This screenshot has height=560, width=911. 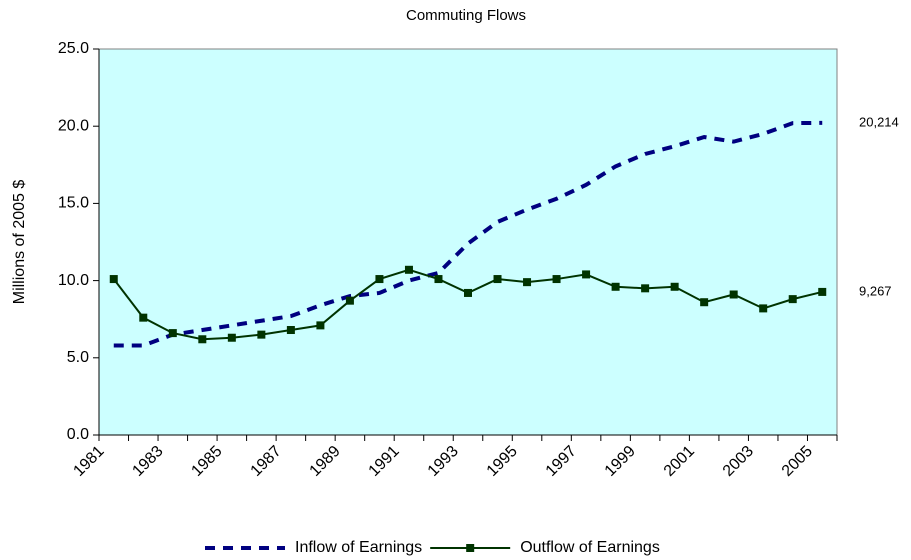 I want to click on legend-label: Inflow of Earnings, so click(x=358, y=547).